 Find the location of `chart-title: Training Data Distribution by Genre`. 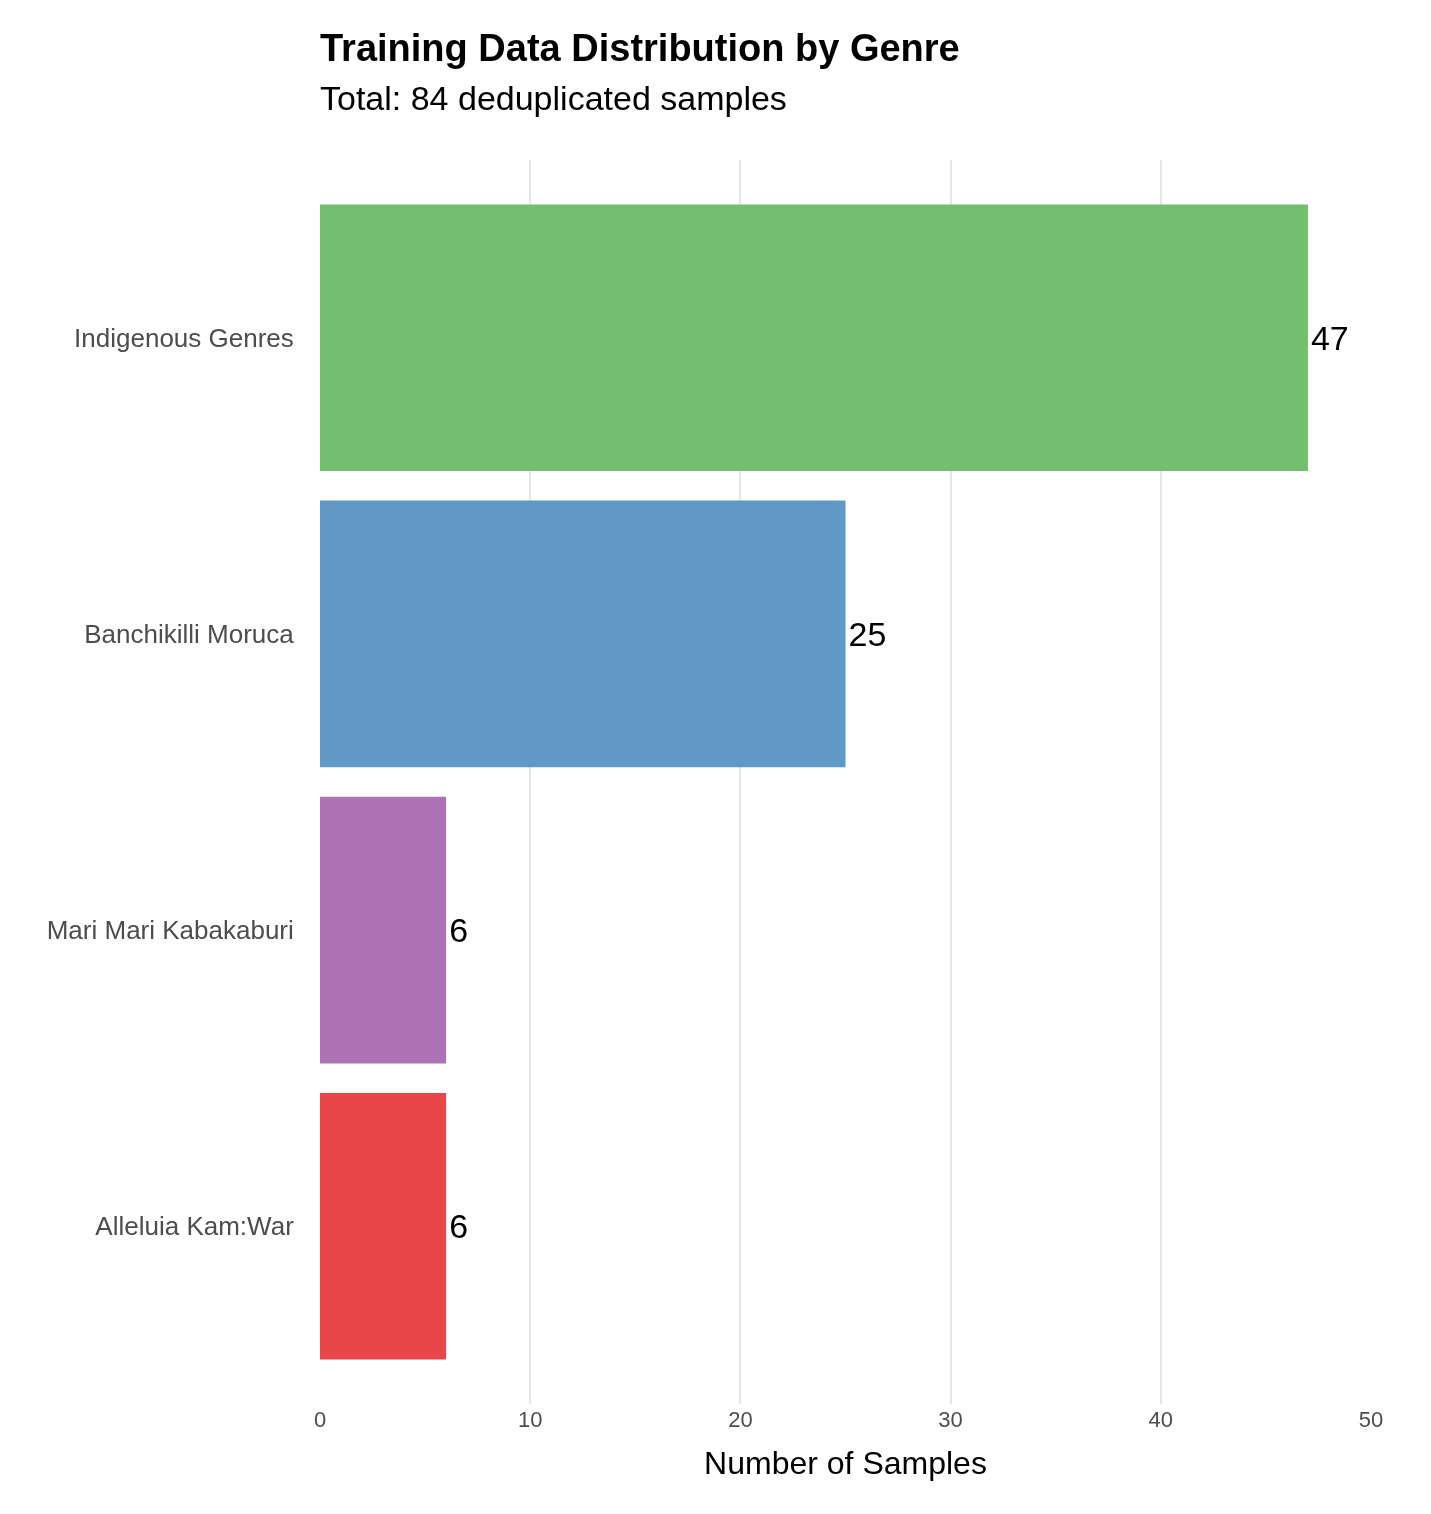

chart-title: Training Data Distribution by Genre is located at coordinates (640, 47).